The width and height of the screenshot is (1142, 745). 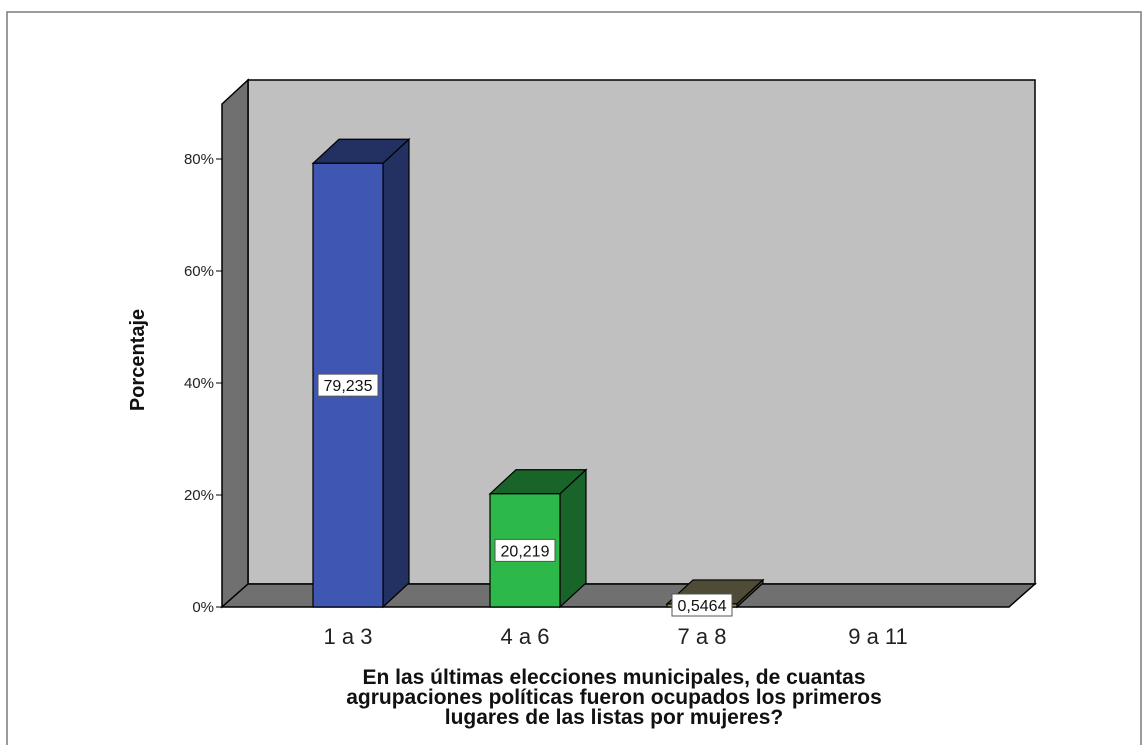 What do you see at coordinates (628, 595) in the screenshot?
I see `plot-floor` at bounding box center [628, 595].